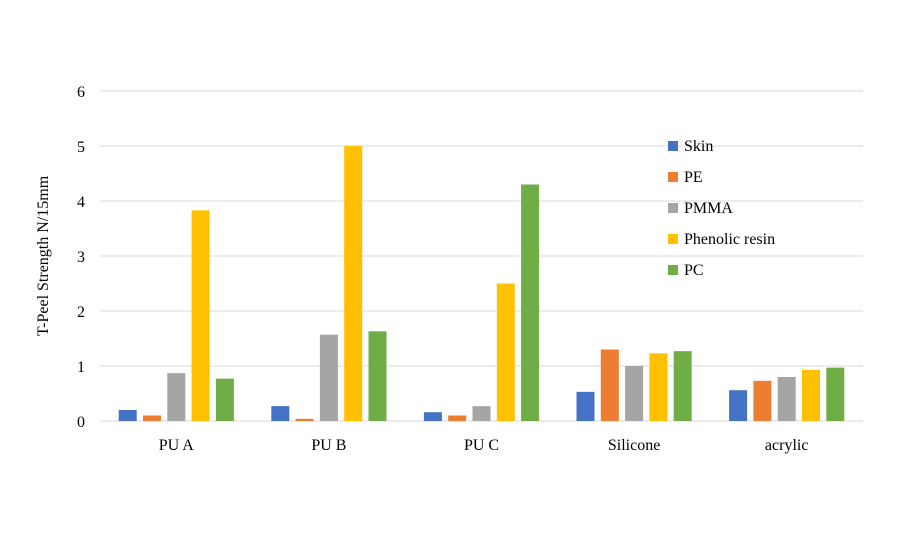  Describe the element at coordinates (786, 399) in the screenshot. I see `bar-pmma-acrylic` at that location.